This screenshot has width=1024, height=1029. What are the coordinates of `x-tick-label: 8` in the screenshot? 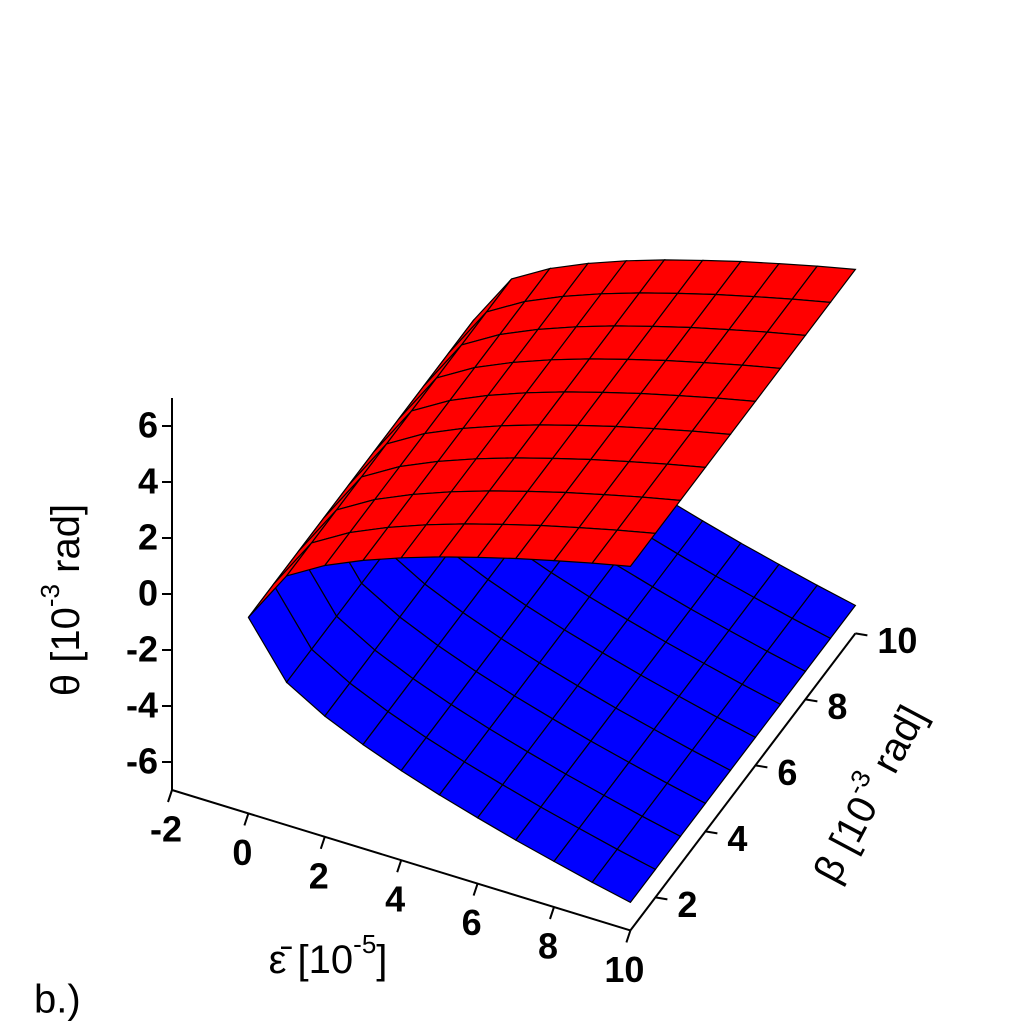 It's located at (548, 946).